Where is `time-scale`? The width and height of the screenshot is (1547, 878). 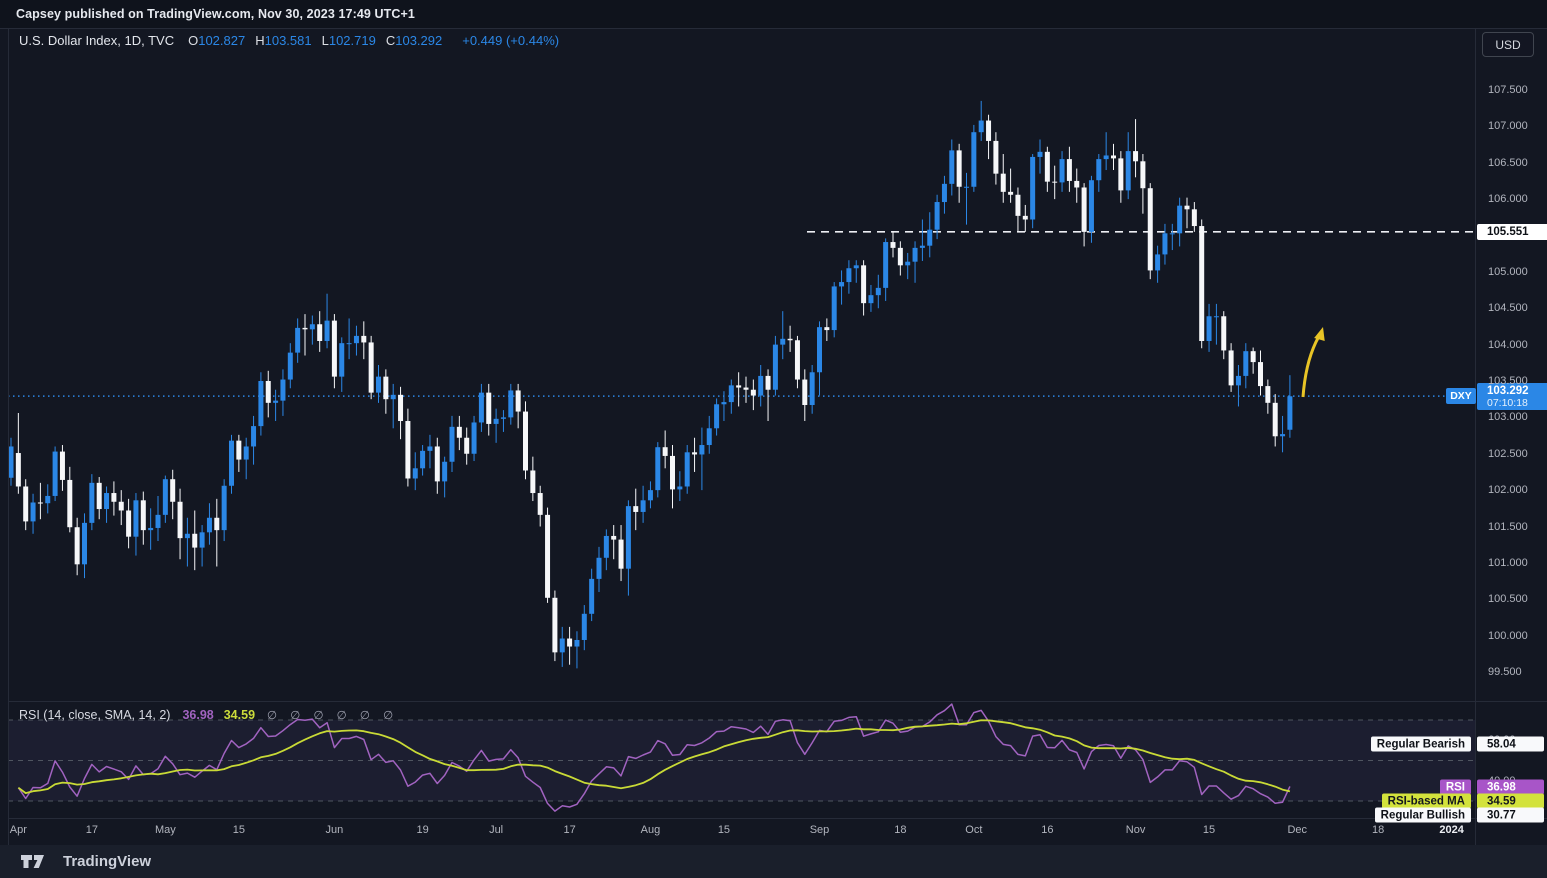
time-scale is located at coordinates (741, 831).